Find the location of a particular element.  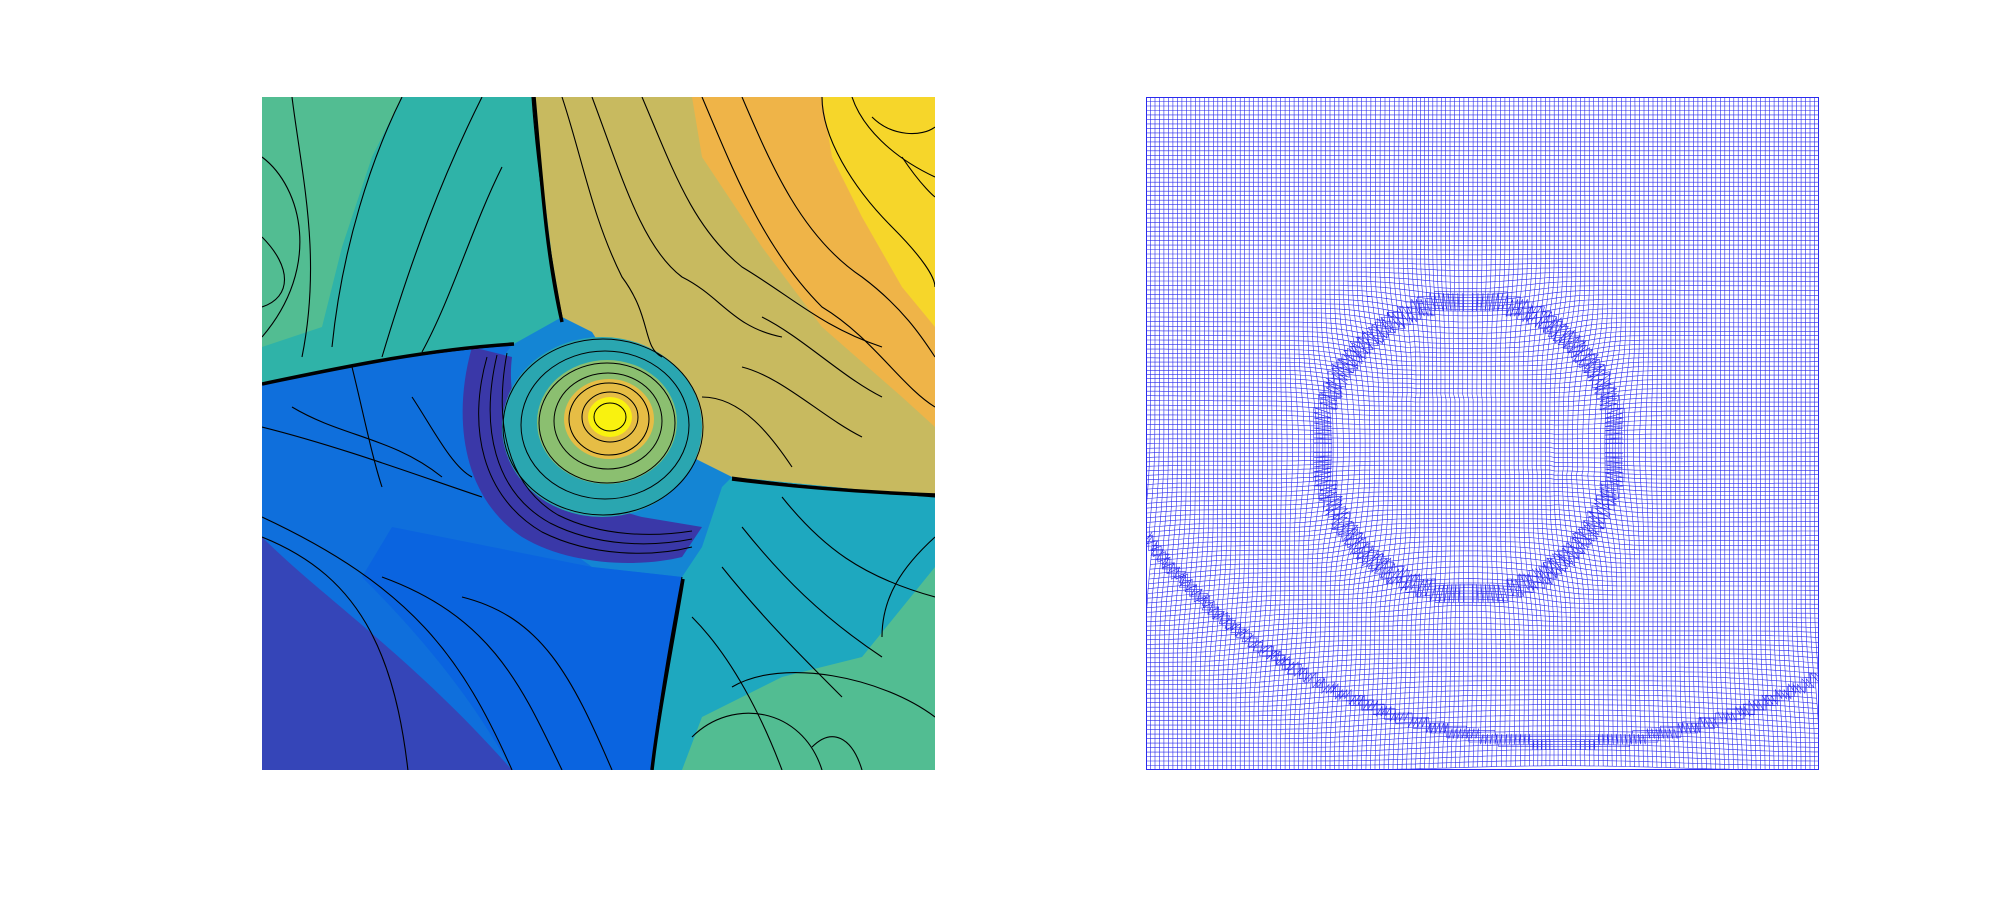

vortex-dark-crescent is located at coordinates (582, 455).